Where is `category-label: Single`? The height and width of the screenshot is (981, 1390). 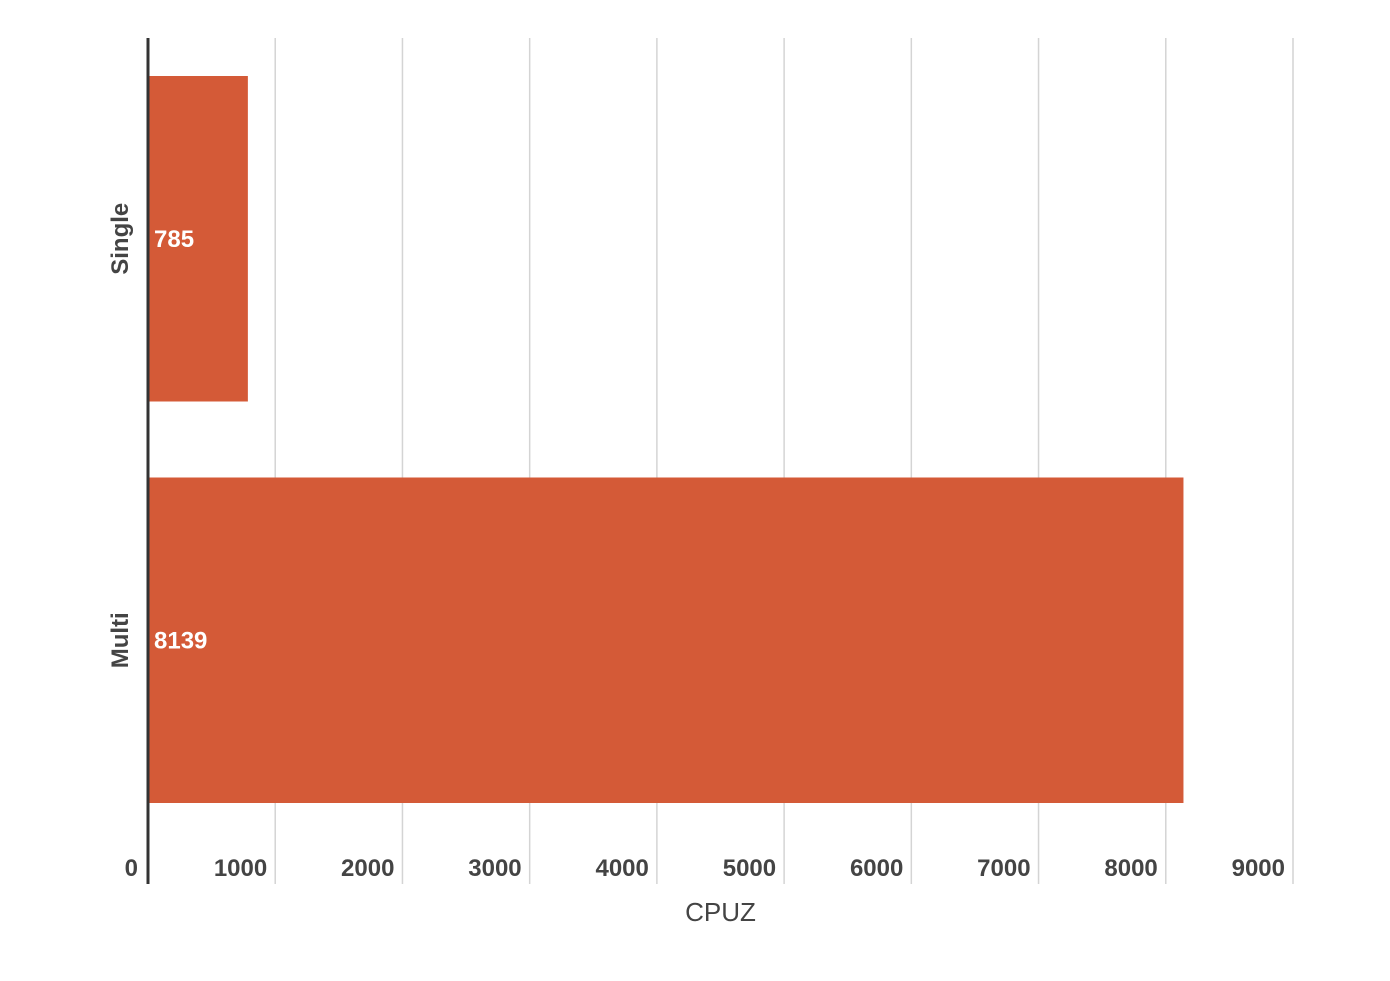
category-label: Single is located at coordinates (120, 239).